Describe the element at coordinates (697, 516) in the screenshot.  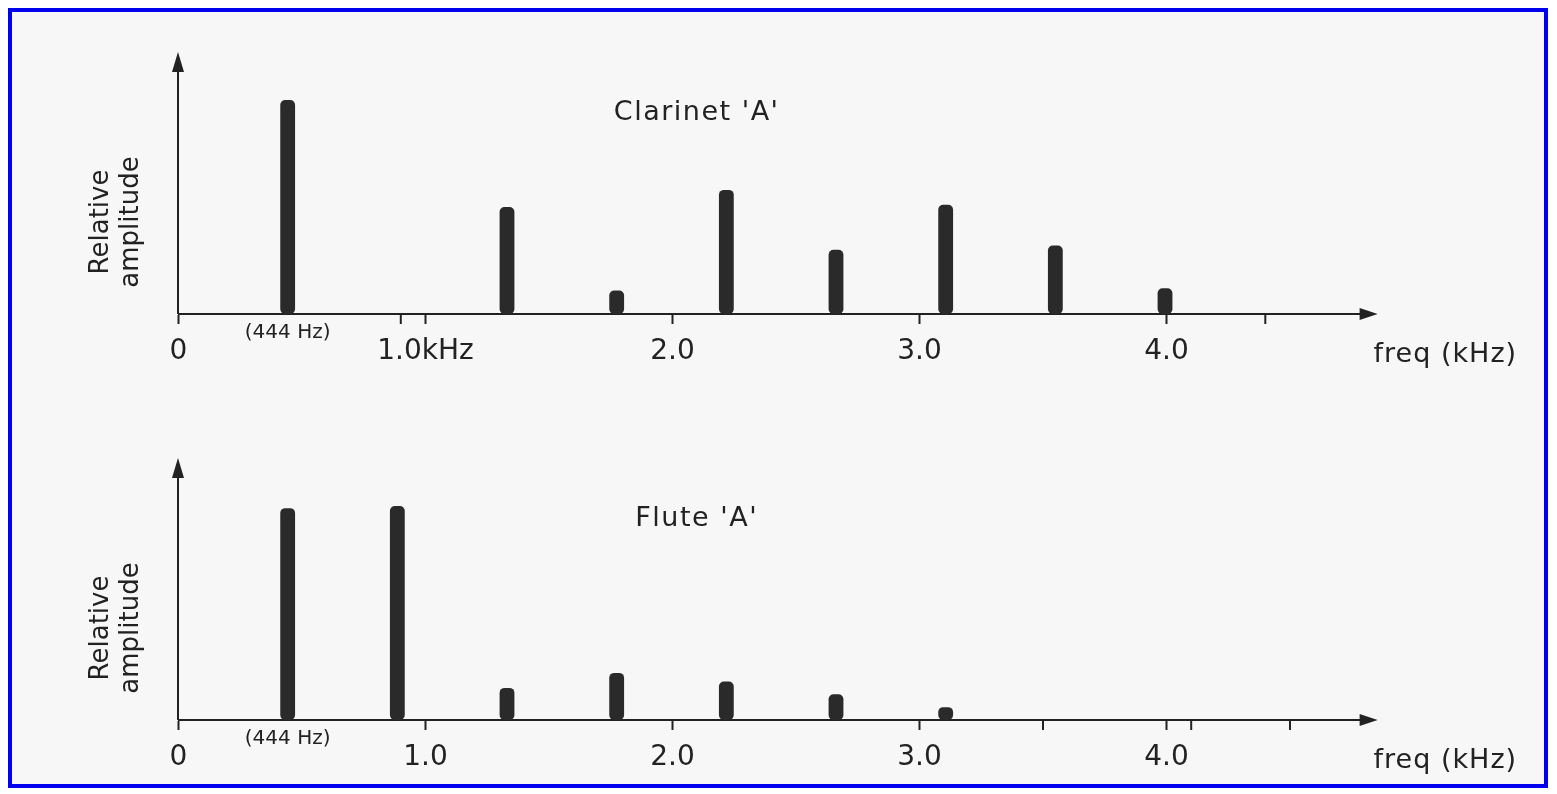
I see `chart-title: Flute 'A'` at that location.